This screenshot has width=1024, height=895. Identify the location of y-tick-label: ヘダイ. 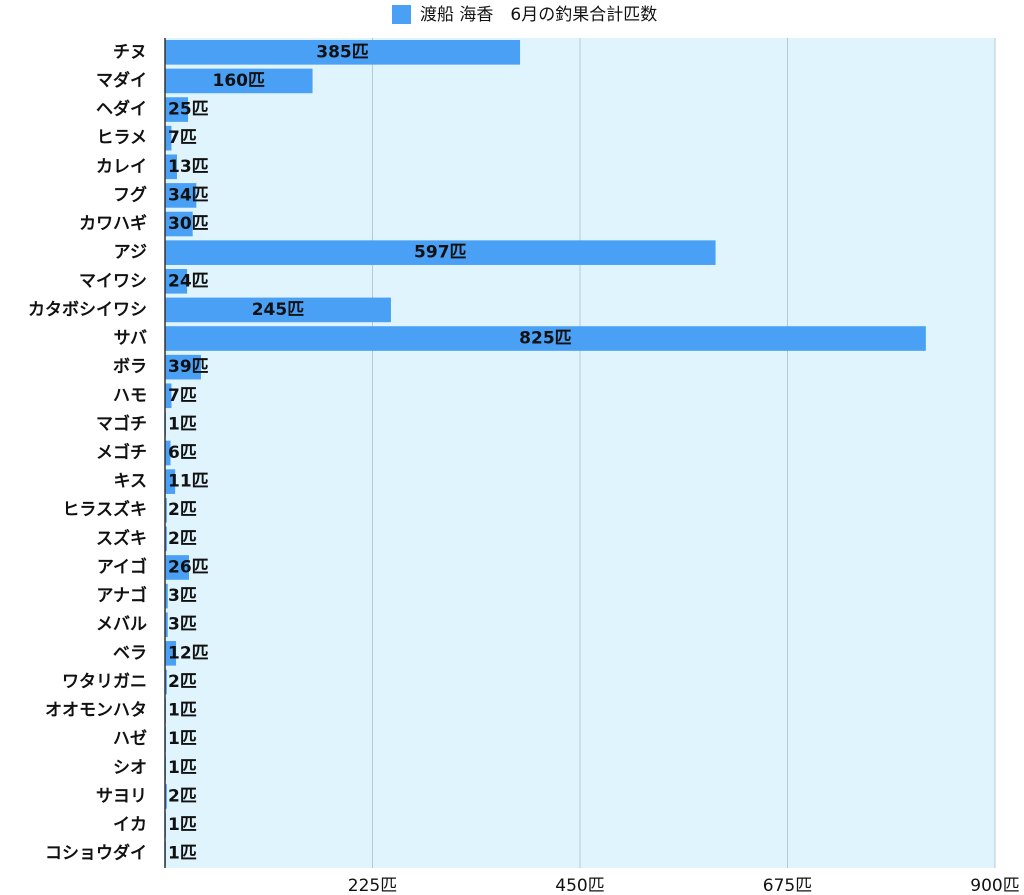
(121, 109).